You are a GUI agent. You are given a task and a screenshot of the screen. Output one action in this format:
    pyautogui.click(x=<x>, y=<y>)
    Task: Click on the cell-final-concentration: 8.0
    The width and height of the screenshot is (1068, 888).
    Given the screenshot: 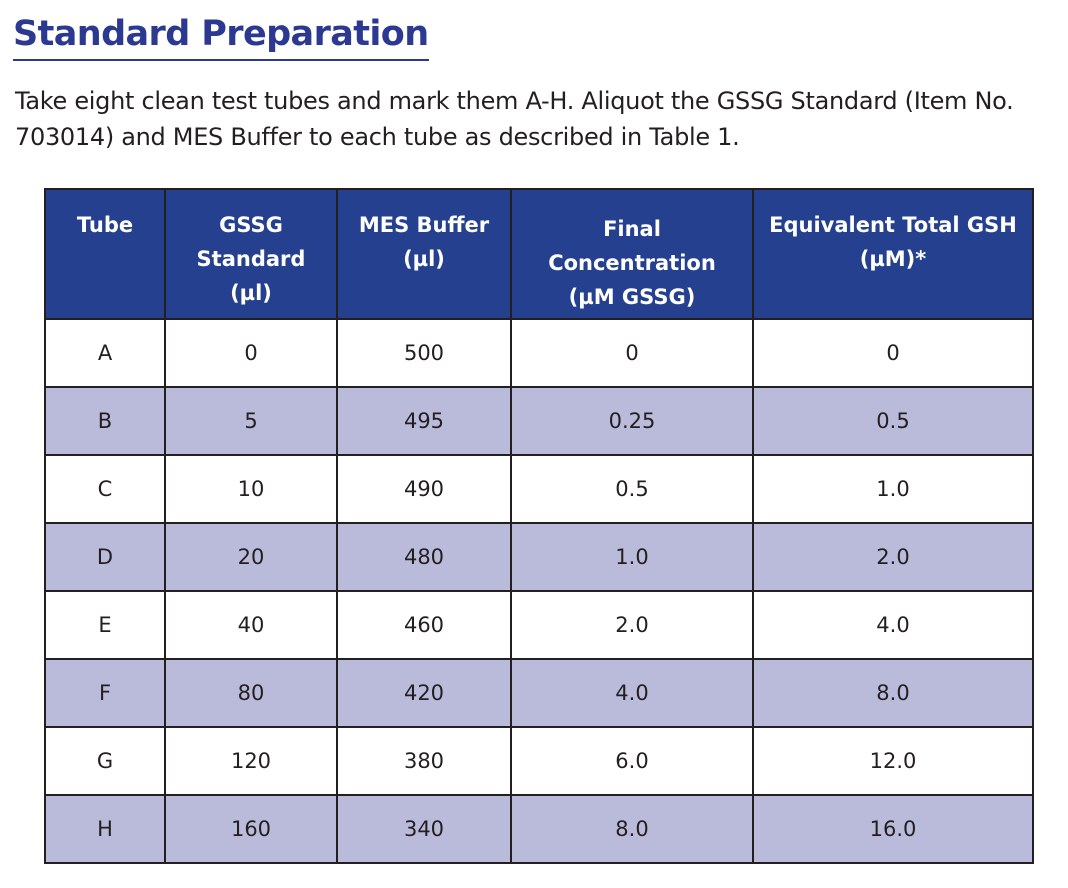 What is the action you would take?
    pyautogui.click(x=632, y=829)
    